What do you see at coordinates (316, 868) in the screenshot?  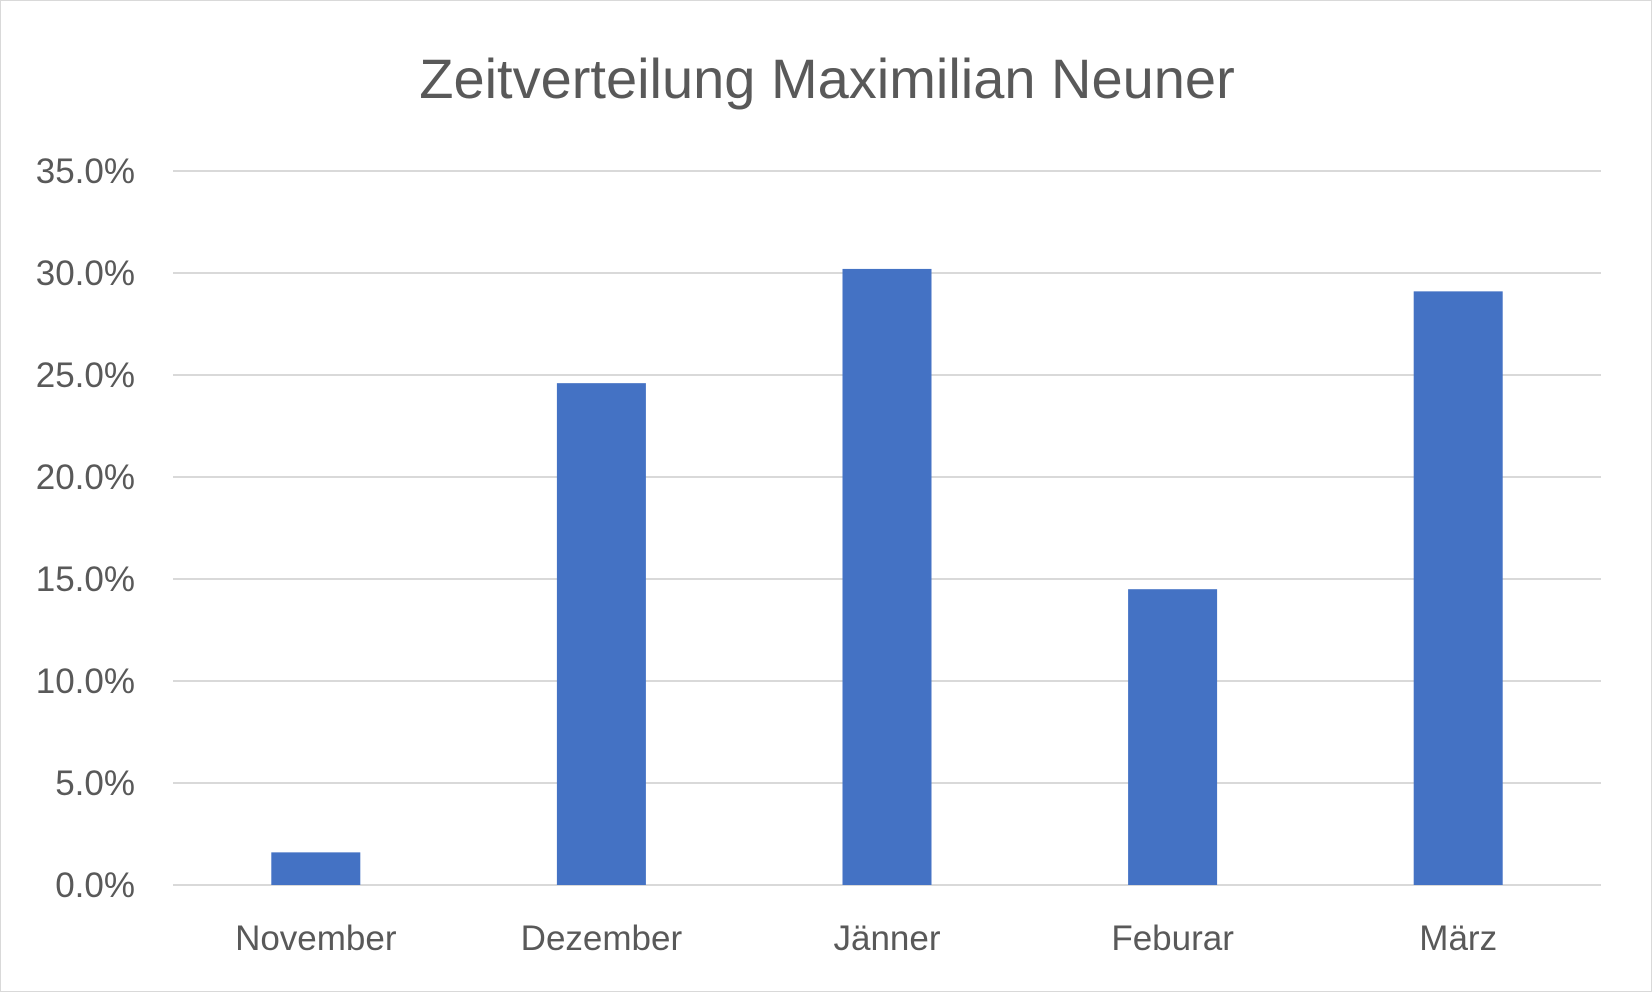 I see `bar-november` at bounding box center [316, 868].